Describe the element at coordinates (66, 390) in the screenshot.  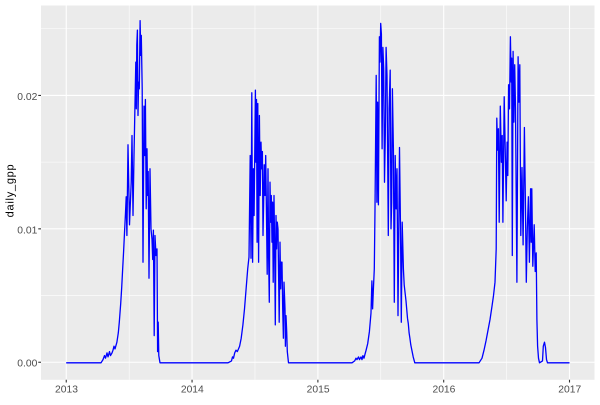
I see `svg-text: 2013` at that location.